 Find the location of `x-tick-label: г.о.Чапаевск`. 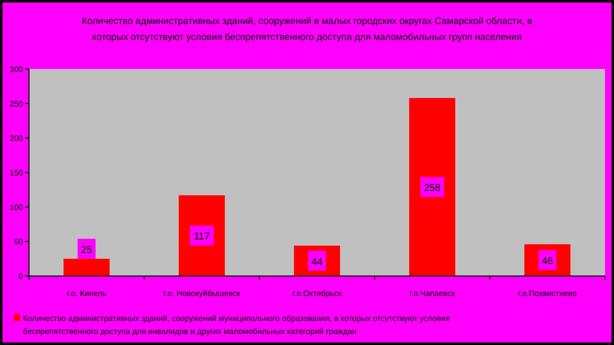

x-tick-label: г.о.Чапаевск is located at coordinates (432, 293).